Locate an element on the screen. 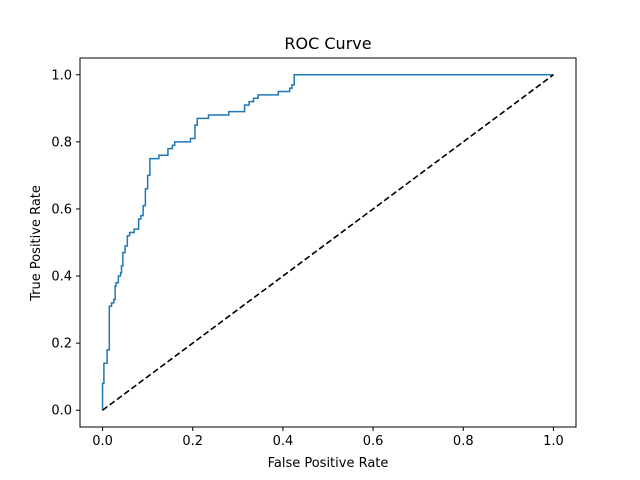 The width and height of the screenshot is (640, 480). y-tick-label: 1.0 is located at coordinates (61, 75).